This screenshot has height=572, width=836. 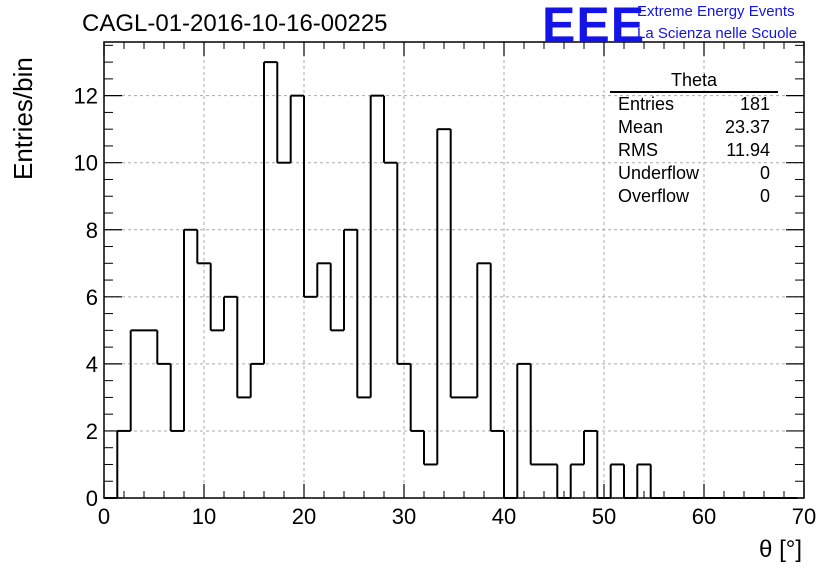 What do you see at coordinates (659, 173) in the screenshot?
I see `stats-label: Underflow` at bounding box center [659, 173].